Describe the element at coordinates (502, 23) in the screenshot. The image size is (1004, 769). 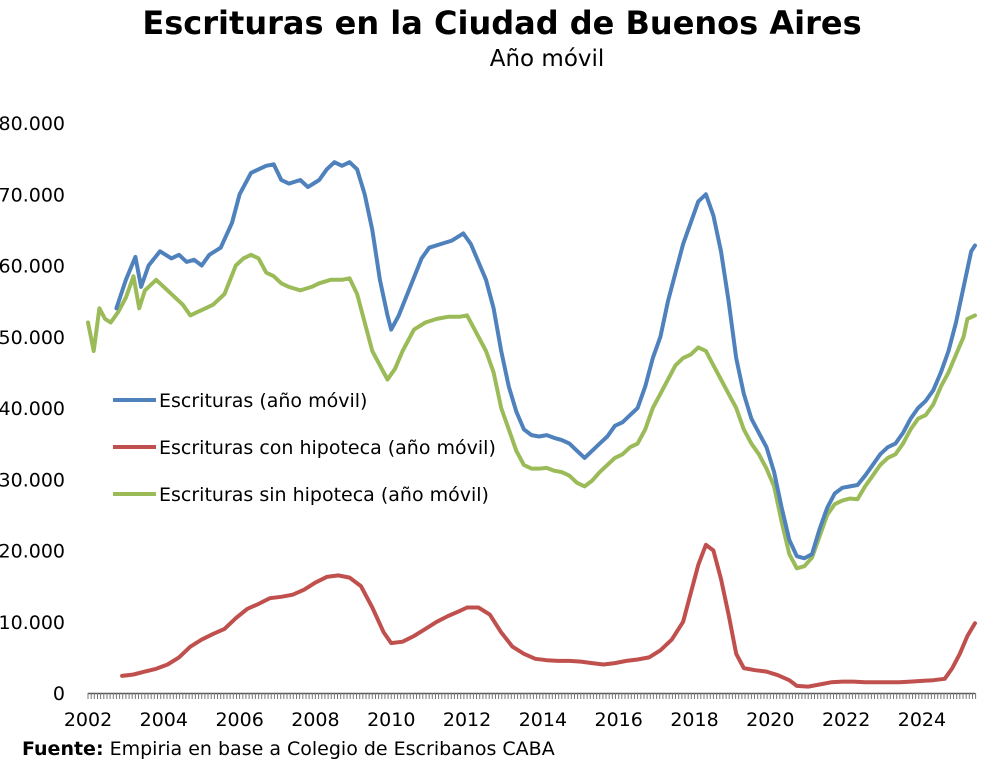
I see `chart-title: Escrituras en la Ciudad de Buenos Aires` at that location.